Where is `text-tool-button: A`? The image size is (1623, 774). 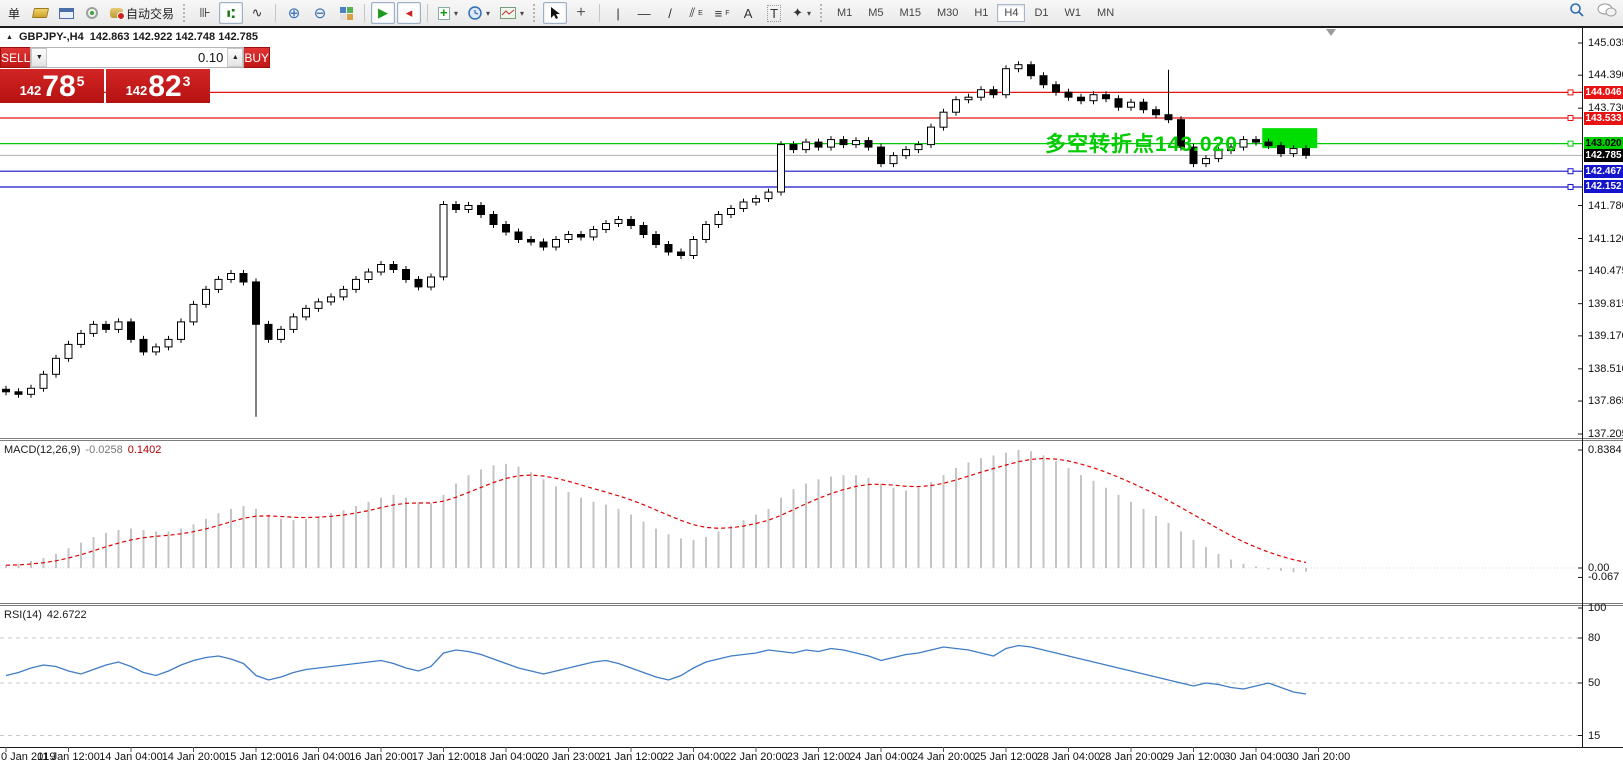
text-tool-button: A is located at coordinates (748, 13).